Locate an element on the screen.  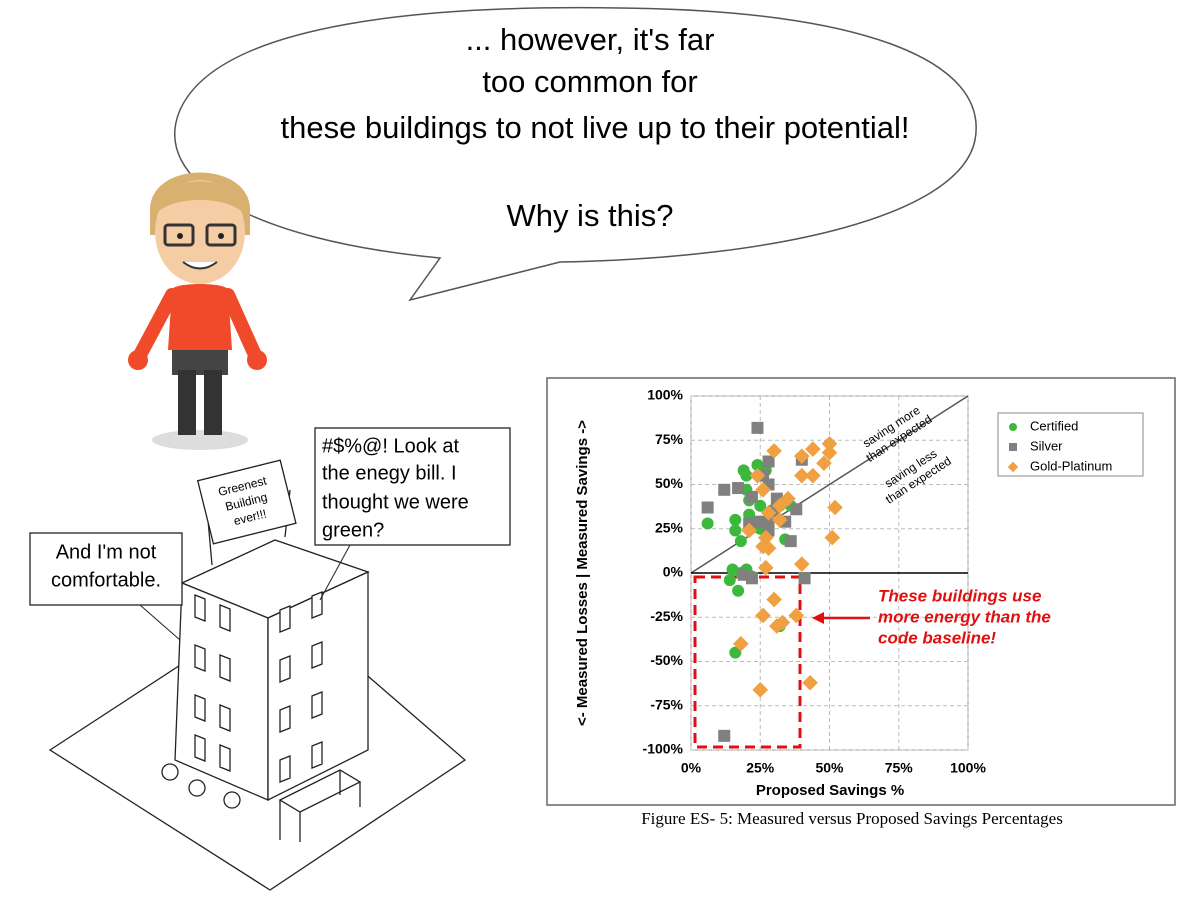
character is located at coordinates (197, 311).